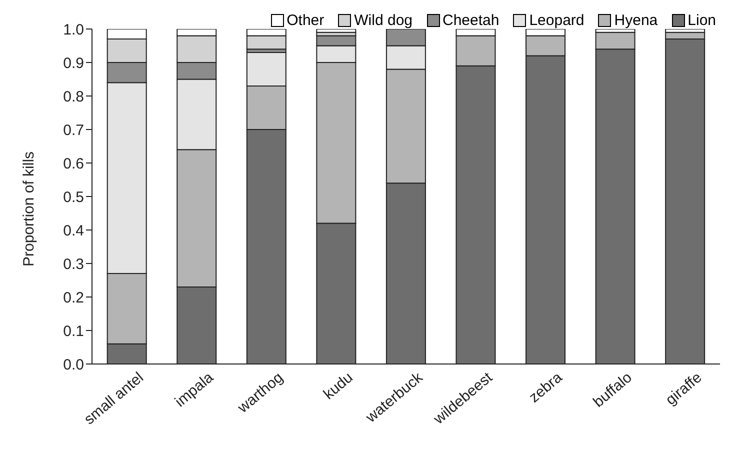  Describe the element at coordinates (73, 163) in the screenshot. I see `y-tick-label: 0.6` at that location.